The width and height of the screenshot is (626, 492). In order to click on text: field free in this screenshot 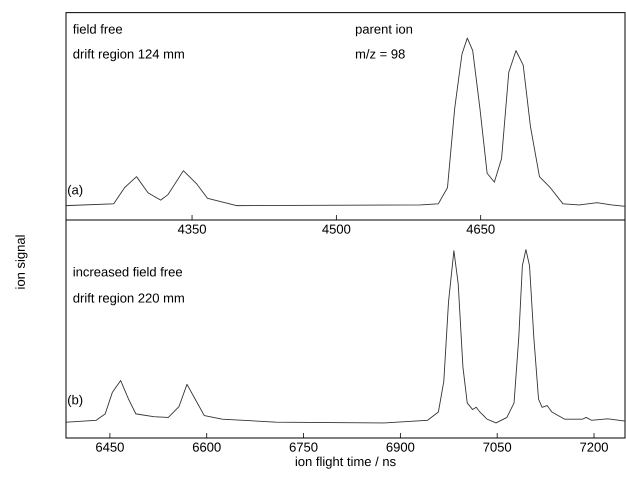, I will do `click(97, 29)`.